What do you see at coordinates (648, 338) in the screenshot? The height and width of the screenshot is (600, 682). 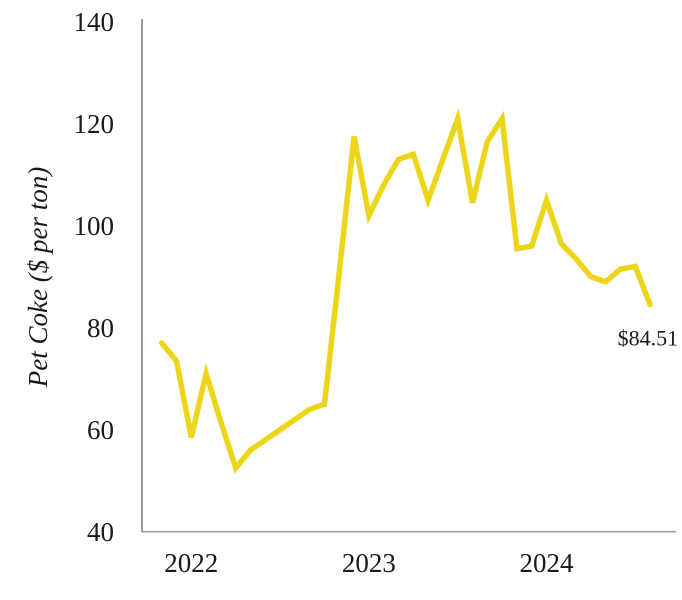 I see `last-point-value-label: $84.51` at bounding box center [648, 338].